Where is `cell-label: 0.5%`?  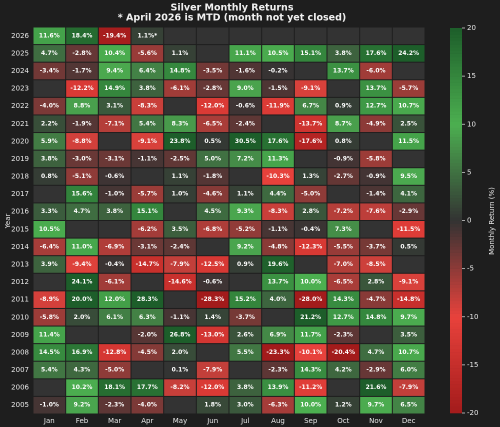
cell-label: 0.5% is located at coordinates (408, 246).